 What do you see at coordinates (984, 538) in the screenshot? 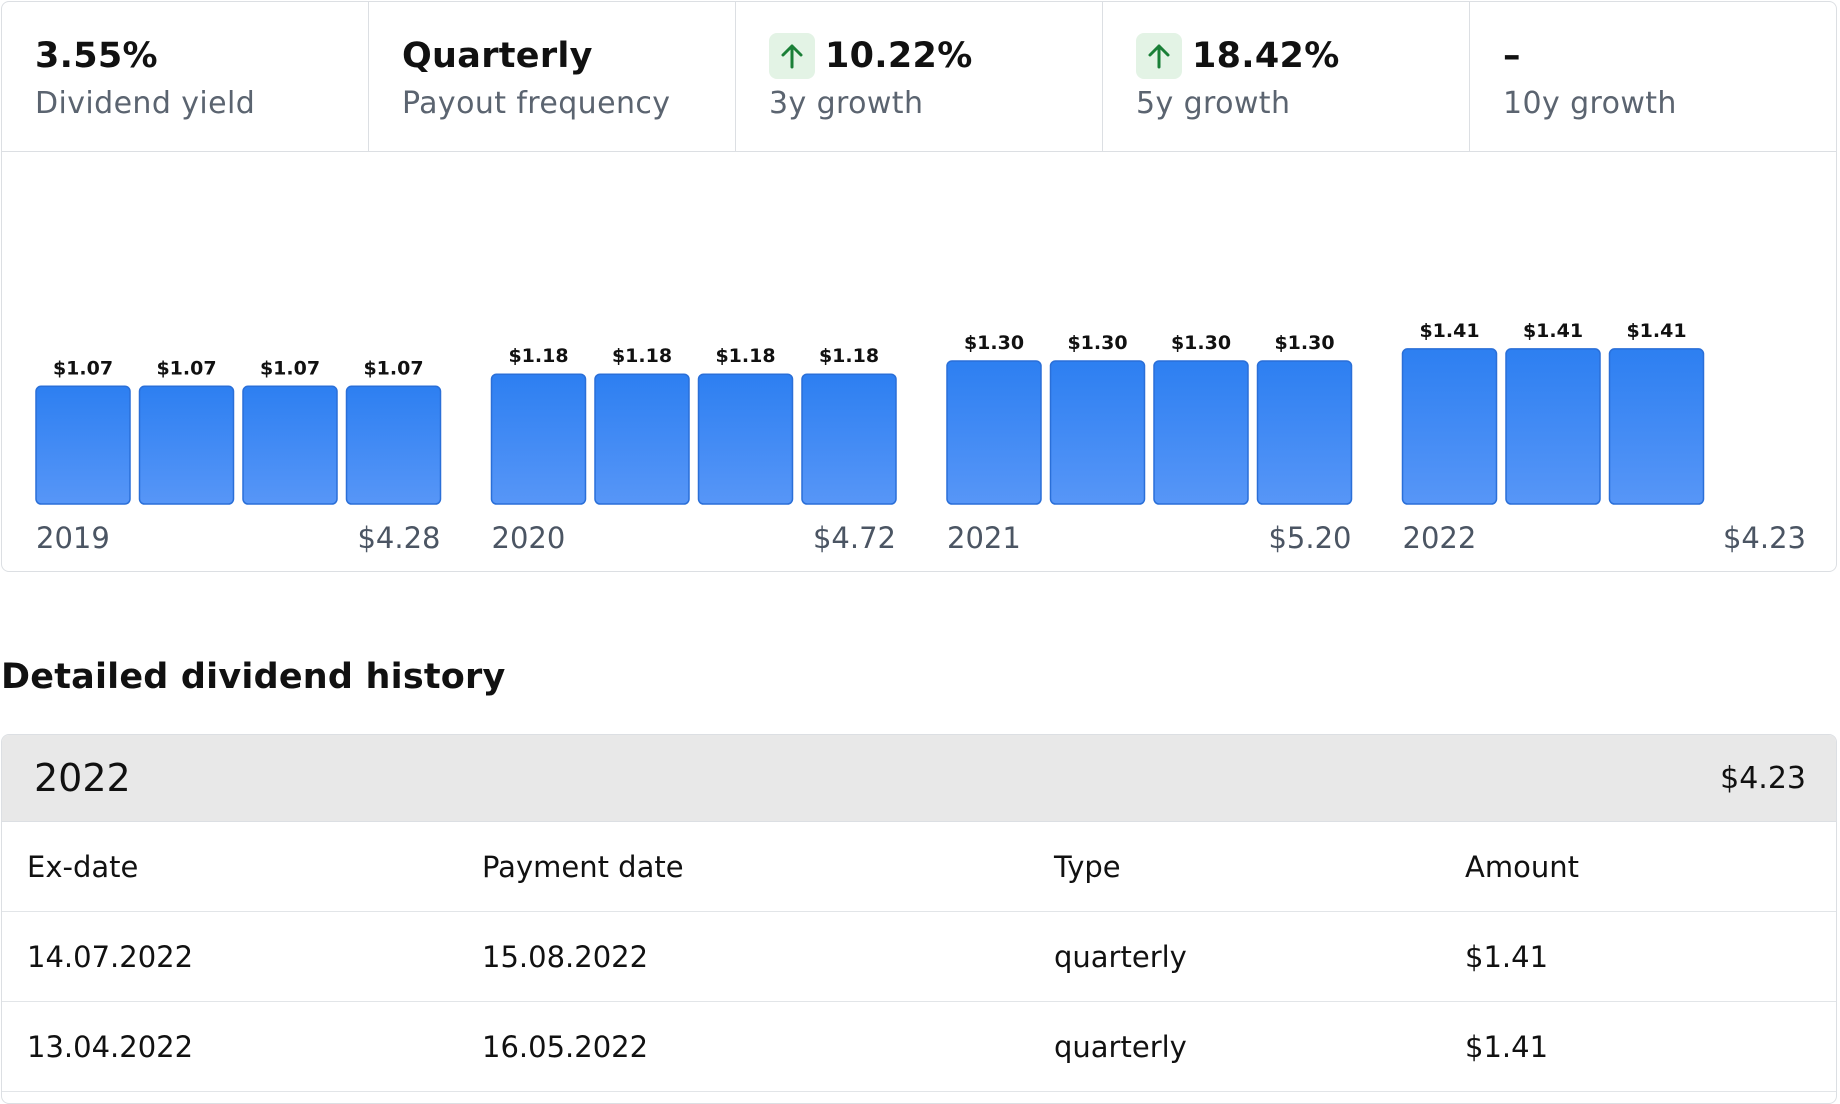
I see `year-label: 2021` at bounding box center [984, 538].